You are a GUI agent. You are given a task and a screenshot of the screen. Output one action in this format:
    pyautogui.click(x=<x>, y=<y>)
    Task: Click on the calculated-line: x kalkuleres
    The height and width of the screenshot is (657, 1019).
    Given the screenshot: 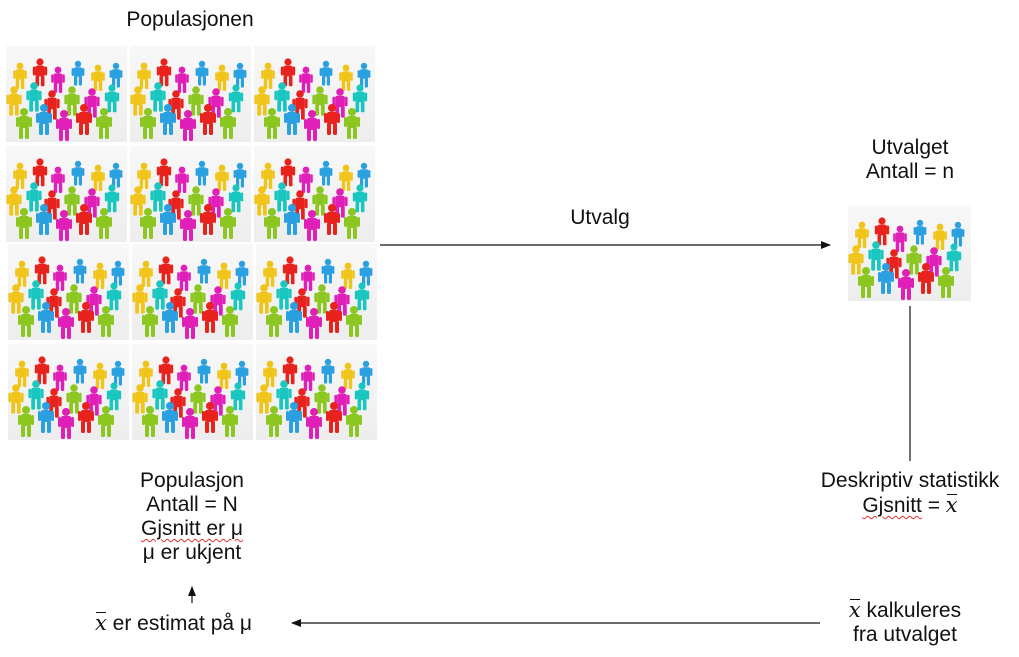 What is the action you would take?
    pyautogui.click(x=905, y=610)
    